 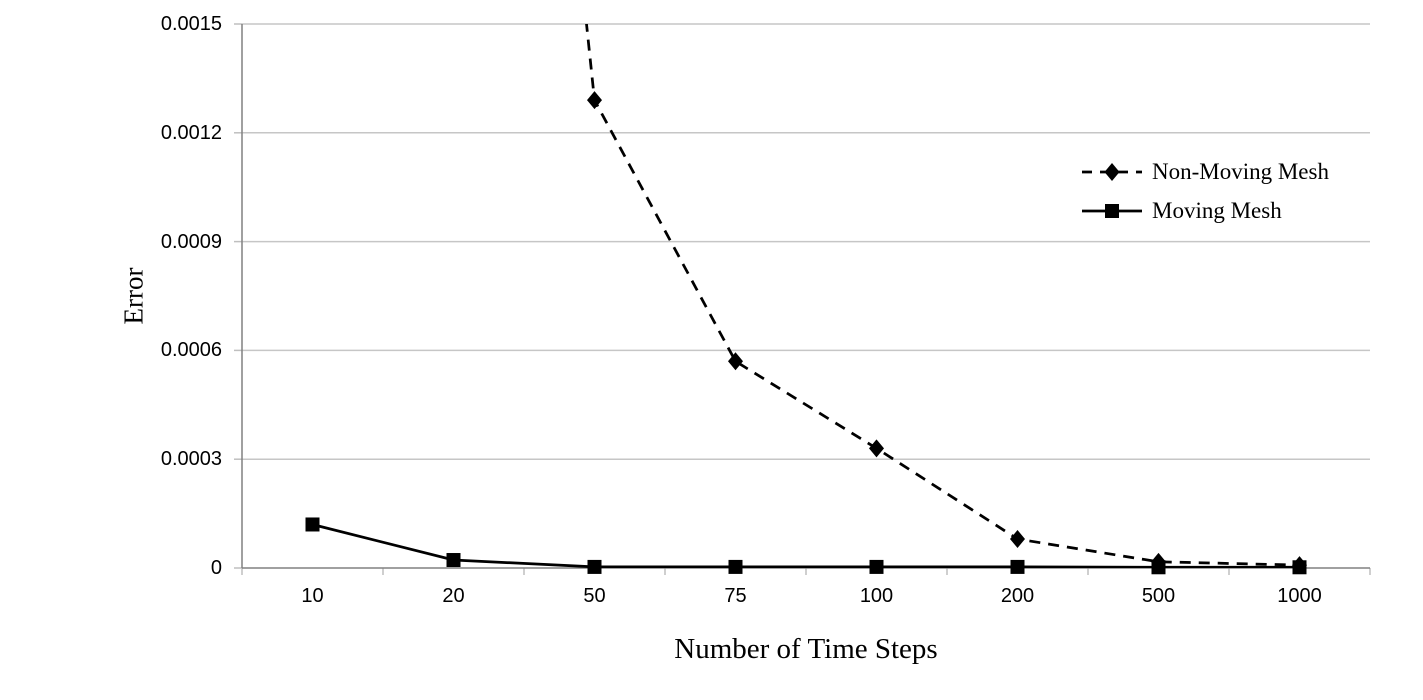 What do you see at coordinates (1240, 171) in the screenshot?
I see `legend-label: Non-Moving Mesh` at bounding box center [1240, 171].